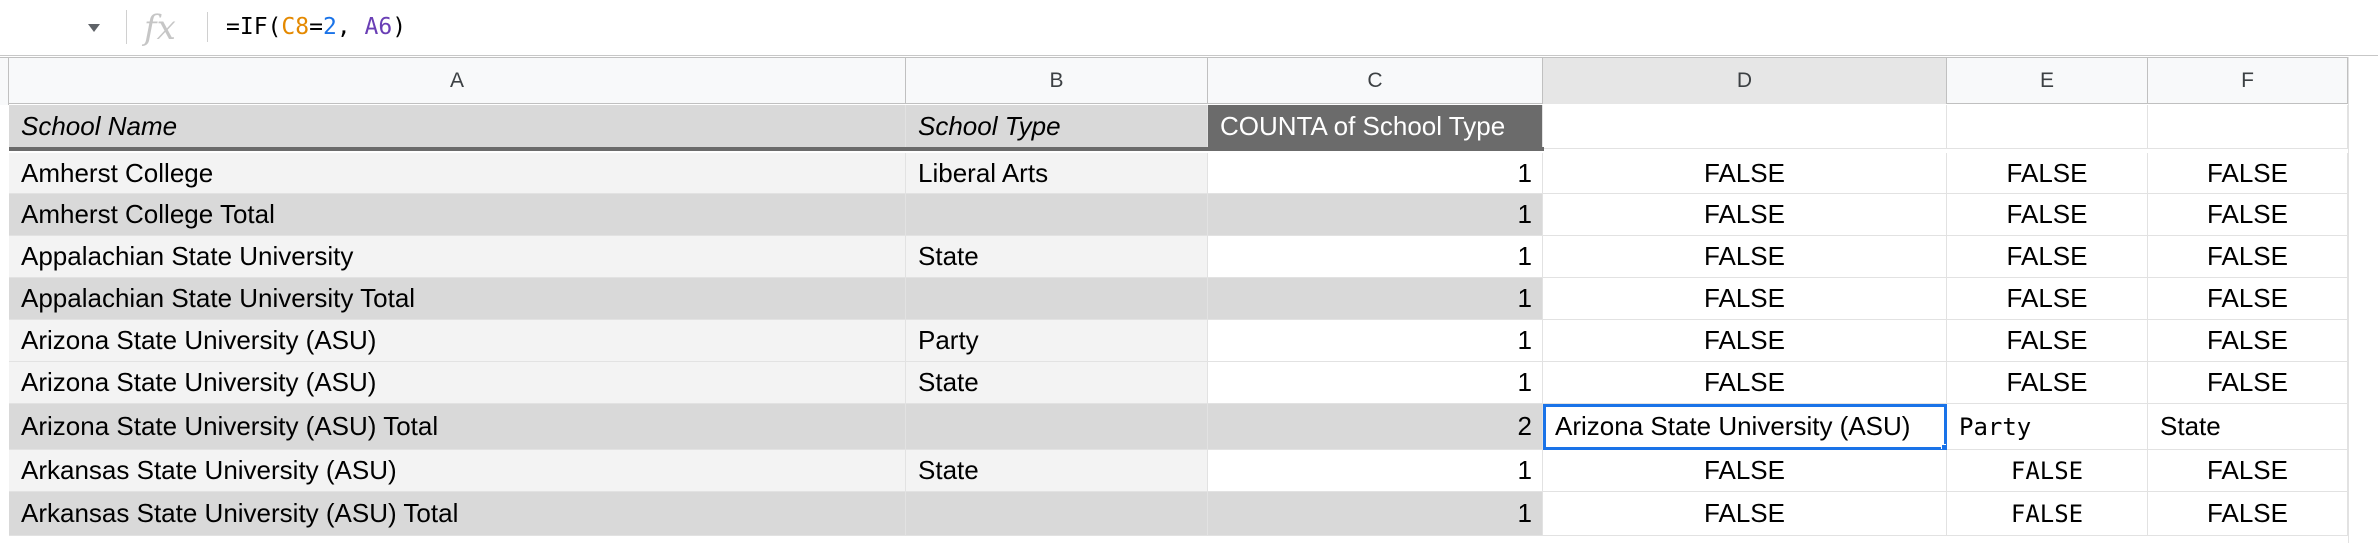 Image resolution: width=2378 pixels, height=543 pixels. I want to click on column-header-d: D, so click(1745, 81).